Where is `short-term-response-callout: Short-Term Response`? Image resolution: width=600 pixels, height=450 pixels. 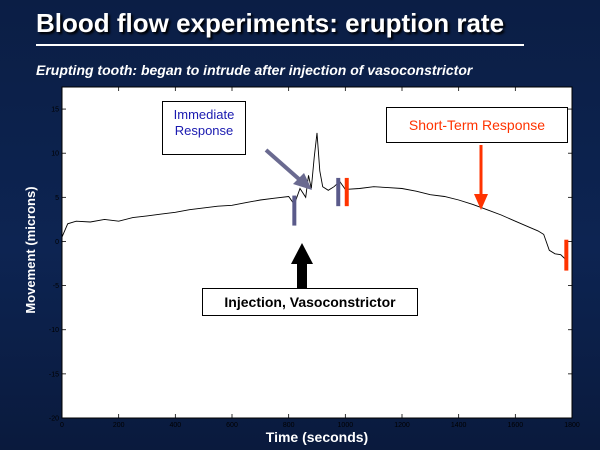
short-term-response-callout: Short-Term Response is located at coordinates (477, 125).